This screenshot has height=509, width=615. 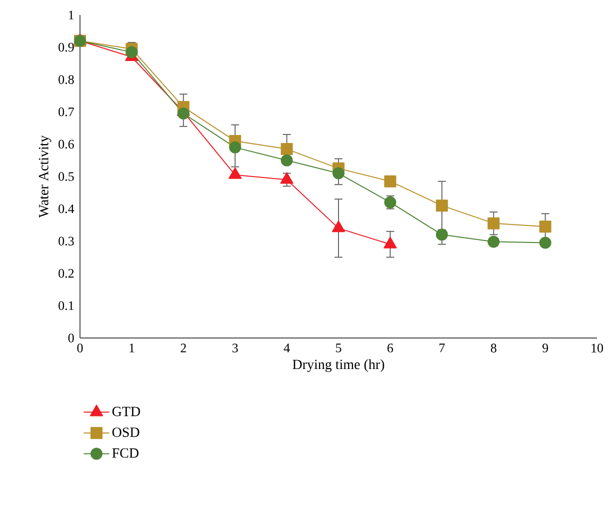 What do you see at coordinates (183, 348) in the screenshot?
I see `x-tick-label: 2` at bounding box center [183, 348].